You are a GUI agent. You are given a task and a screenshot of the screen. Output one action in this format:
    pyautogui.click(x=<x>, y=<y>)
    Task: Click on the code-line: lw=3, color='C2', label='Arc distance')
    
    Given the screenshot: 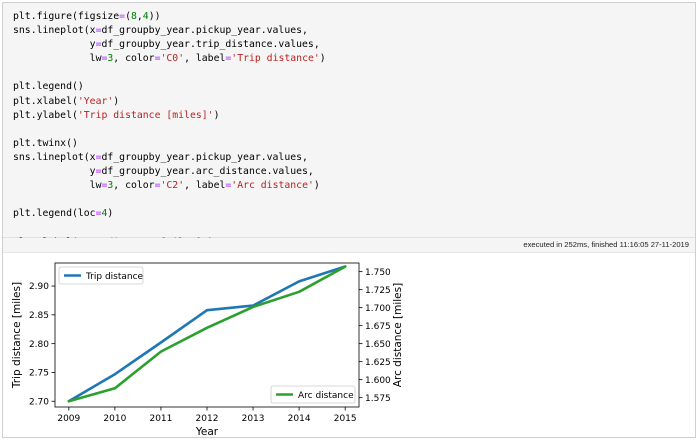 What is the action you would take?
    pyautogui.click(x=166, y=186)
    